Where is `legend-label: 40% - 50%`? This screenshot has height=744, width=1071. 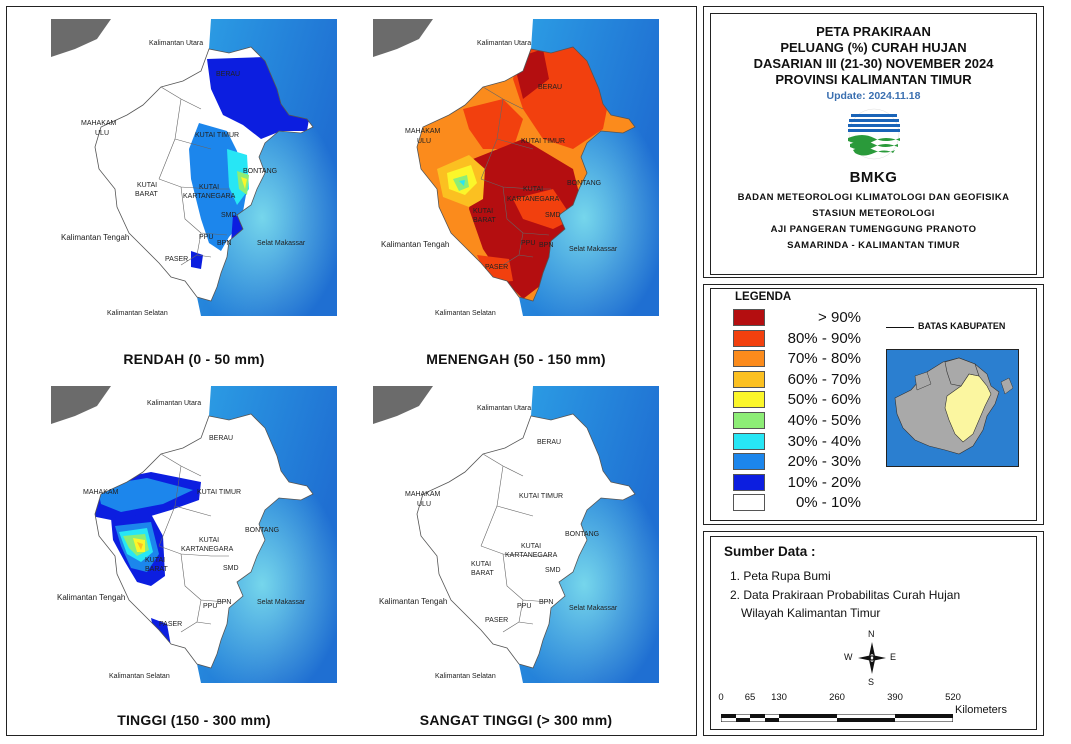 legend-label: 40% - 50% is located at coordinates (824, 420).